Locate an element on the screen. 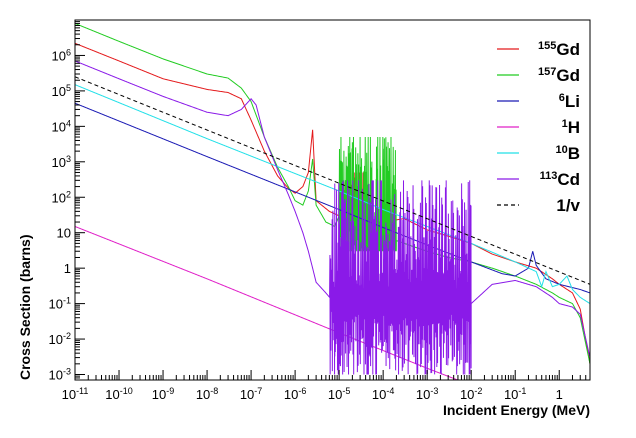  y-tick-label: 10⁴ is located at coordinates (61, 126).